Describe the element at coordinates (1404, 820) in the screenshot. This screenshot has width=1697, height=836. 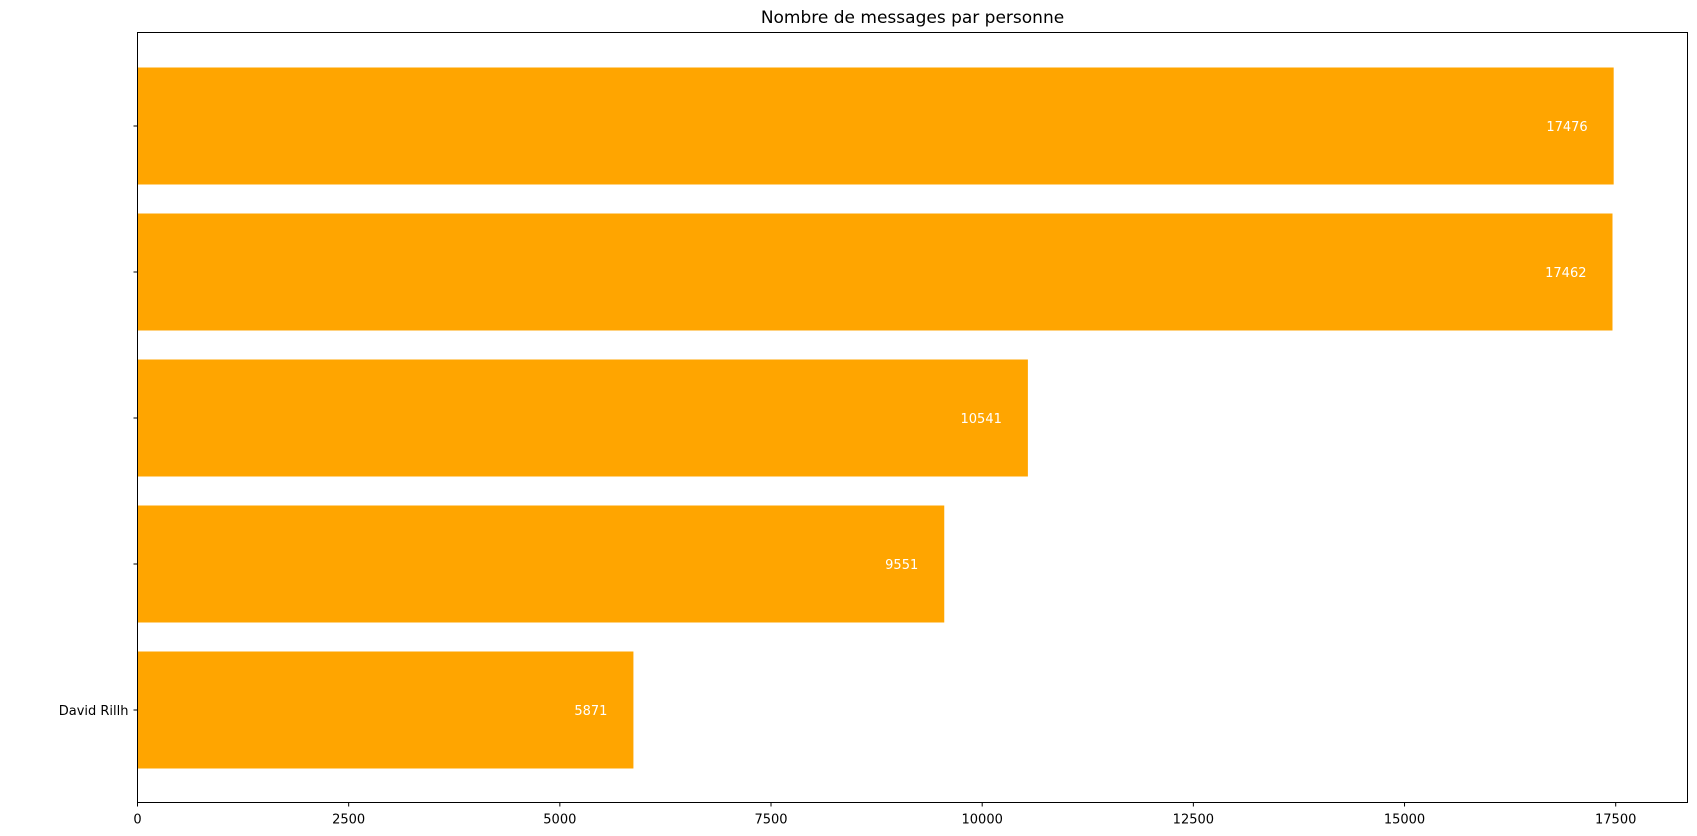
I see `x-tick-label: 15000` at that location.